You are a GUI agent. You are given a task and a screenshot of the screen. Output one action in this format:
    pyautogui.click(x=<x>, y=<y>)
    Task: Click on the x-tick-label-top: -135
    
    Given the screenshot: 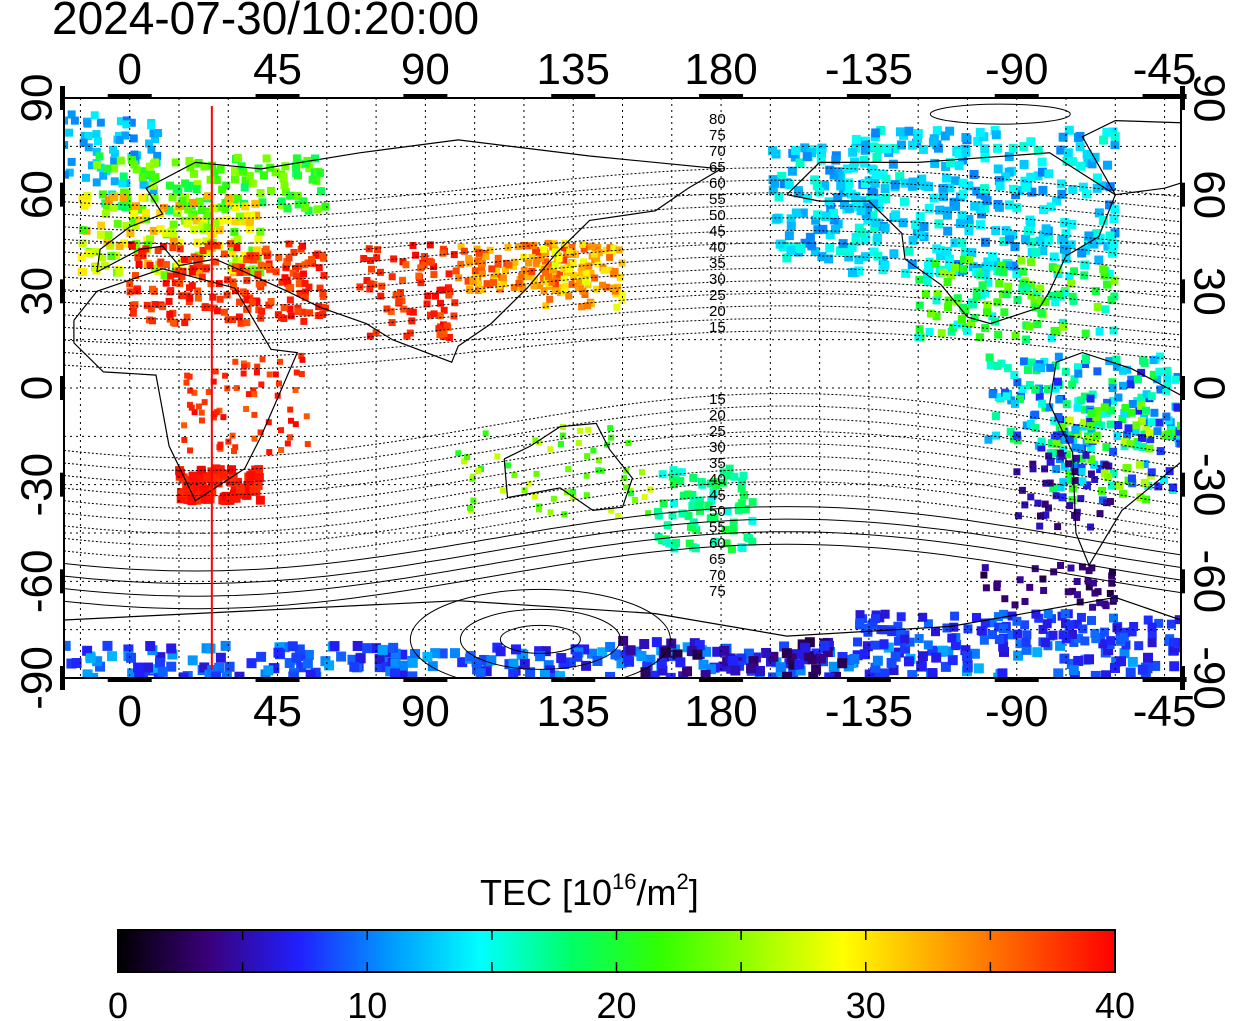 What is the action you would take?
    pyautogui.click(x=869, y=69)
    